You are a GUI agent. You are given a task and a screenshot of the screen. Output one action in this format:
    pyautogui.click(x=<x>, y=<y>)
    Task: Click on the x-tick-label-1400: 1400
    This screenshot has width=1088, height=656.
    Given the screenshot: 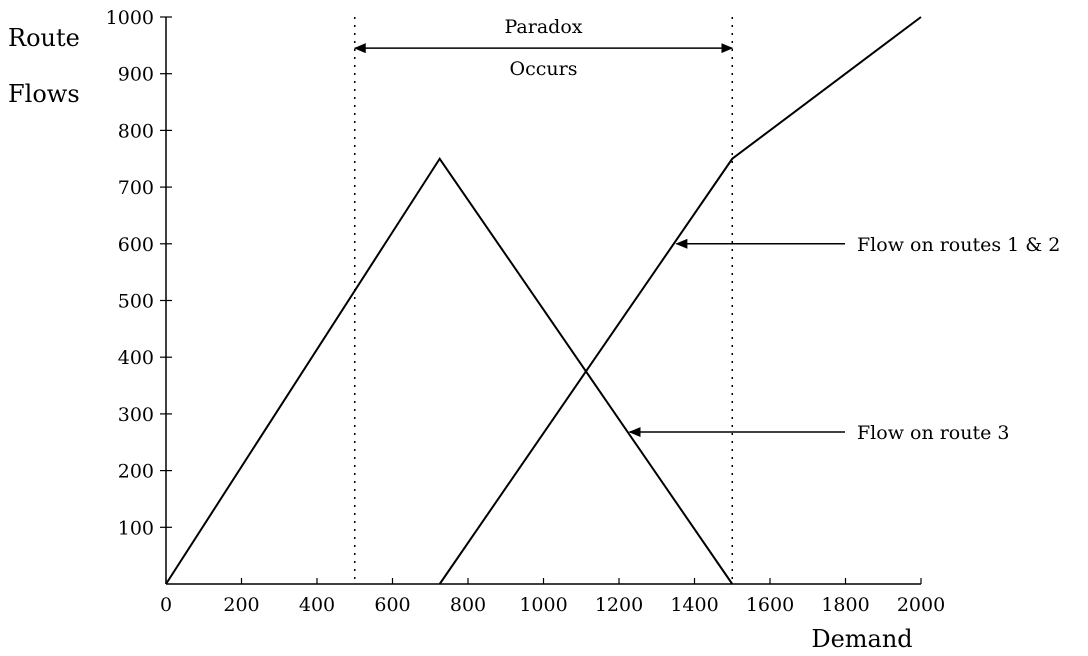 What is the action you would take?
    pyautogui.click(x=694, y=605)
    